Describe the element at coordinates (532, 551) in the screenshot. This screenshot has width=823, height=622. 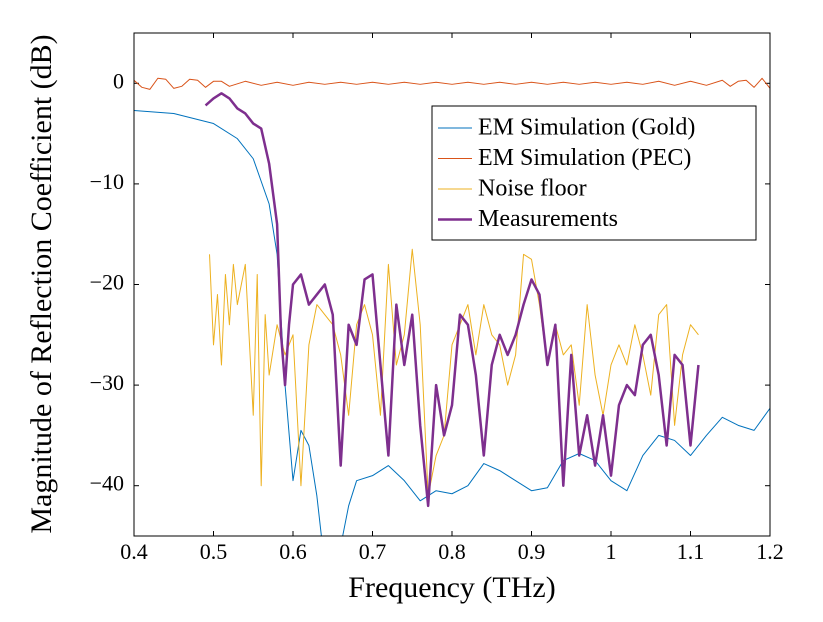
I see `x-tick-label: 0.9` at that location.